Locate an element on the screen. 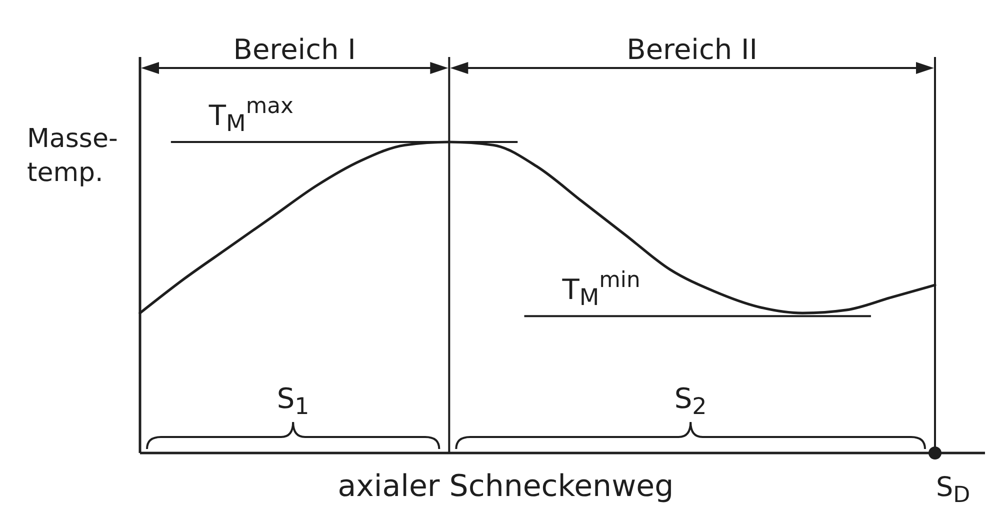  text: S$_{D}$ is located at coordinates (953, 490).